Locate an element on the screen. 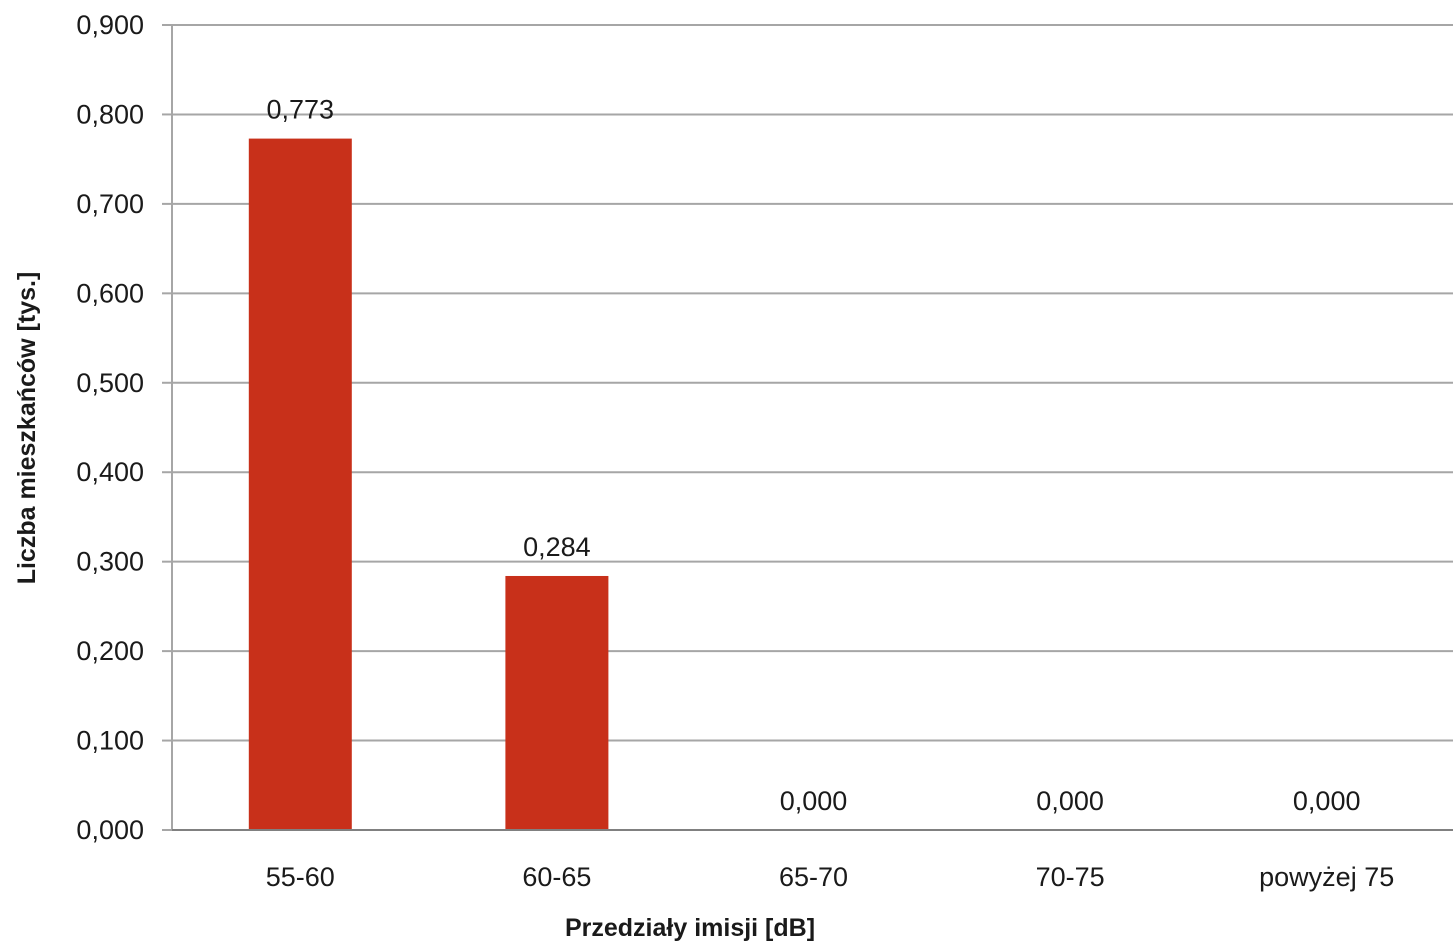  y-axis-title: Liczba mieszkańców [tys.] is located at coordinates (27, 428).